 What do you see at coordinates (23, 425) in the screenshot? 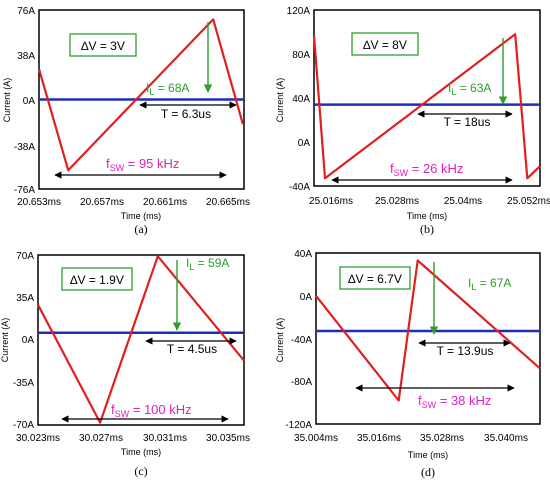
I see `y-tick-label: -70A` at bounding box center [23, 425].